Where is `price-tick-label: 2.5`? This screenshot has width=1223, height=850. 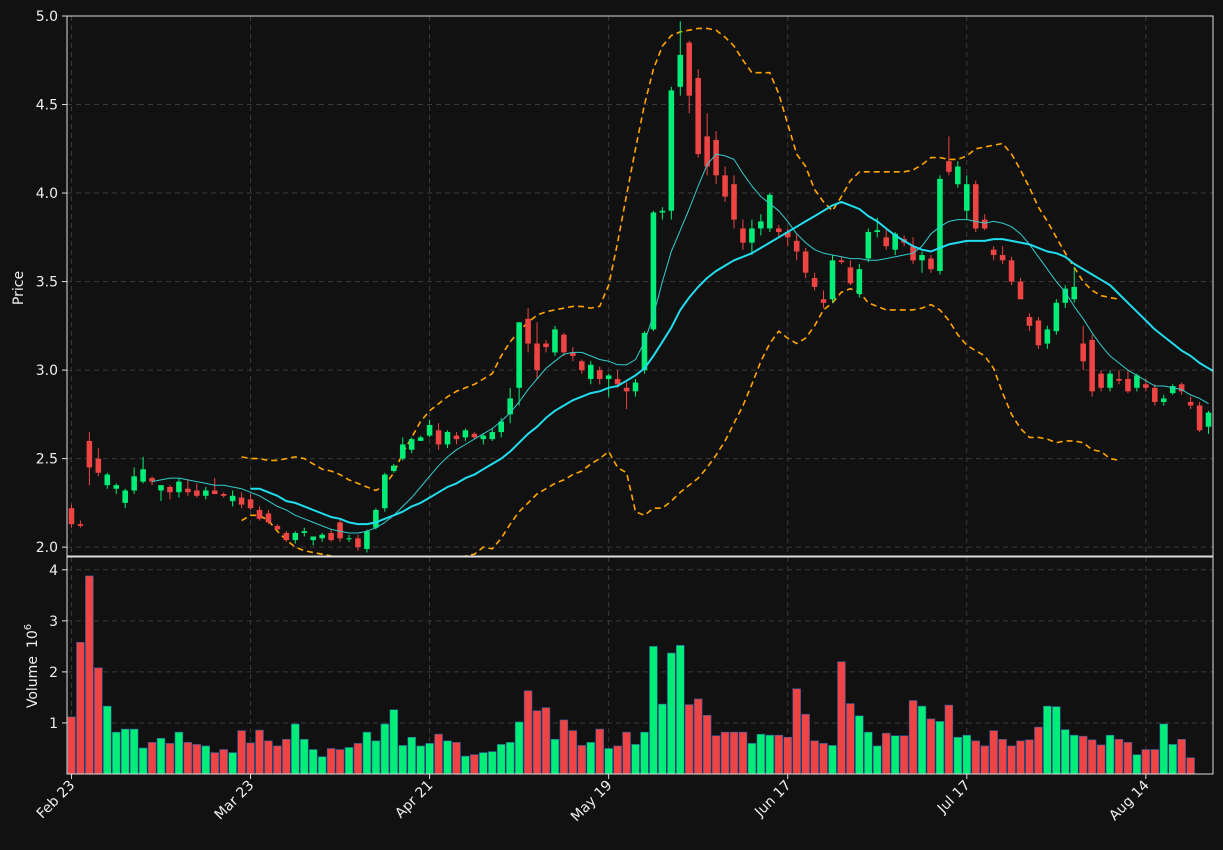 price-tick-label: 2.5 is located at coordinates (47, 460).